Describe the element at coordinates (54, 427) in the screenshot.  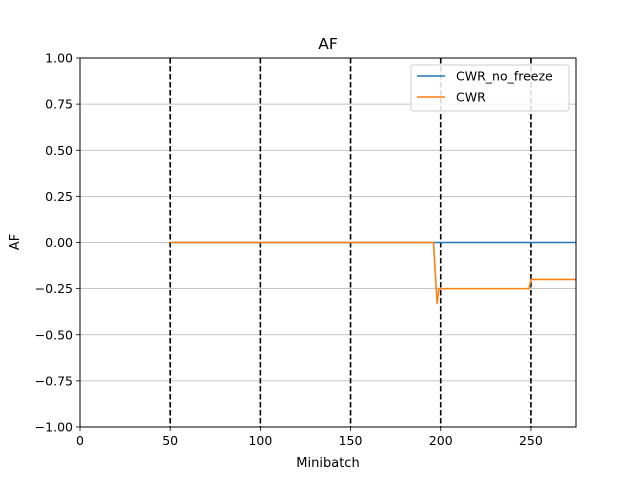
I see `y-tick-label: −1.00` at that location.